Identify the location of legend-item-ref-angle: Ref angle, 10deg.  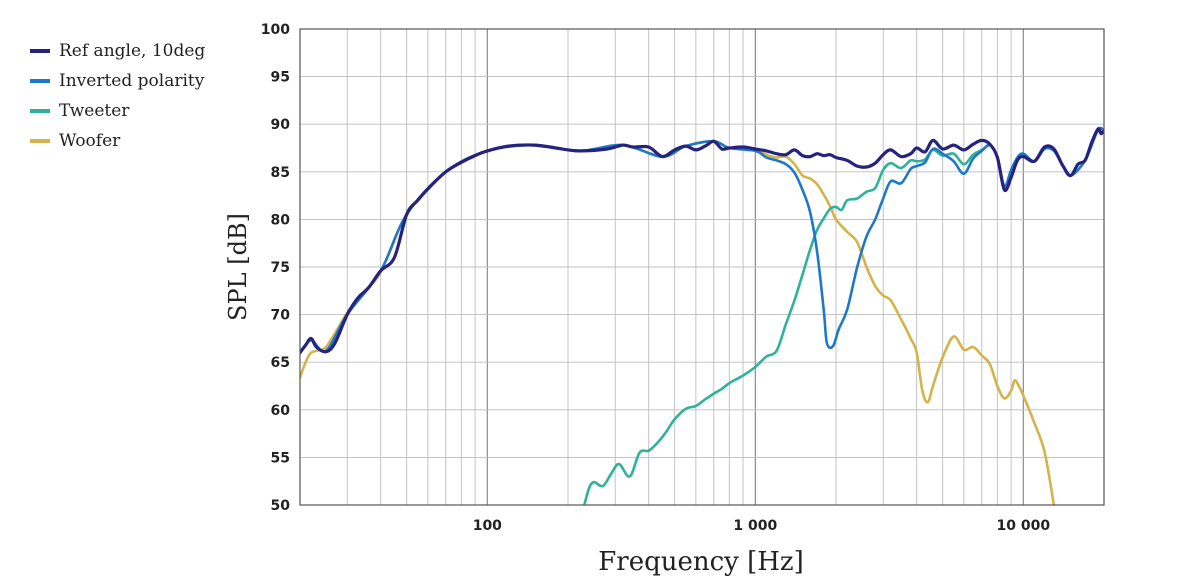
(117, 51).